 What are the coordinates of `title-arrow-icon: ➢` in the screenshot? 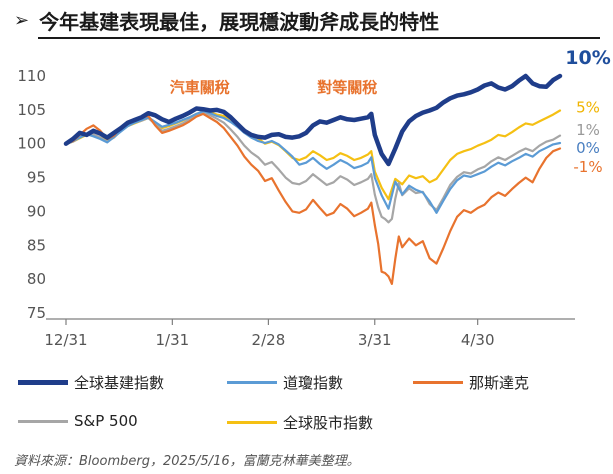 It's located at (22, 20).